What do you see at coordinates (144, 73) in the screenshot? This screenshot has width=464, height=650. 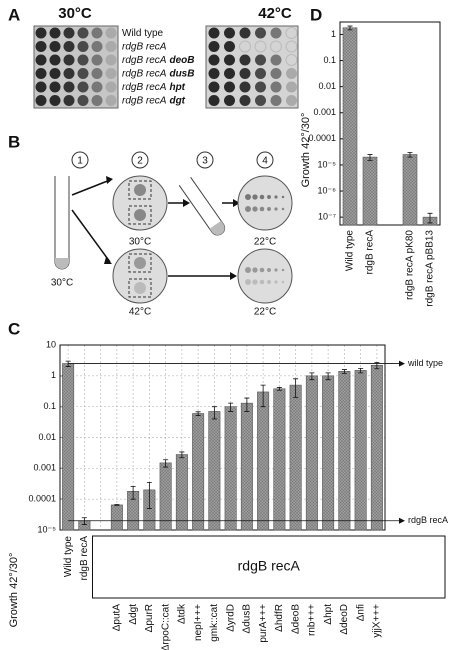 I see `strain-name: rdgB recA` at bounding box center [144, 73].